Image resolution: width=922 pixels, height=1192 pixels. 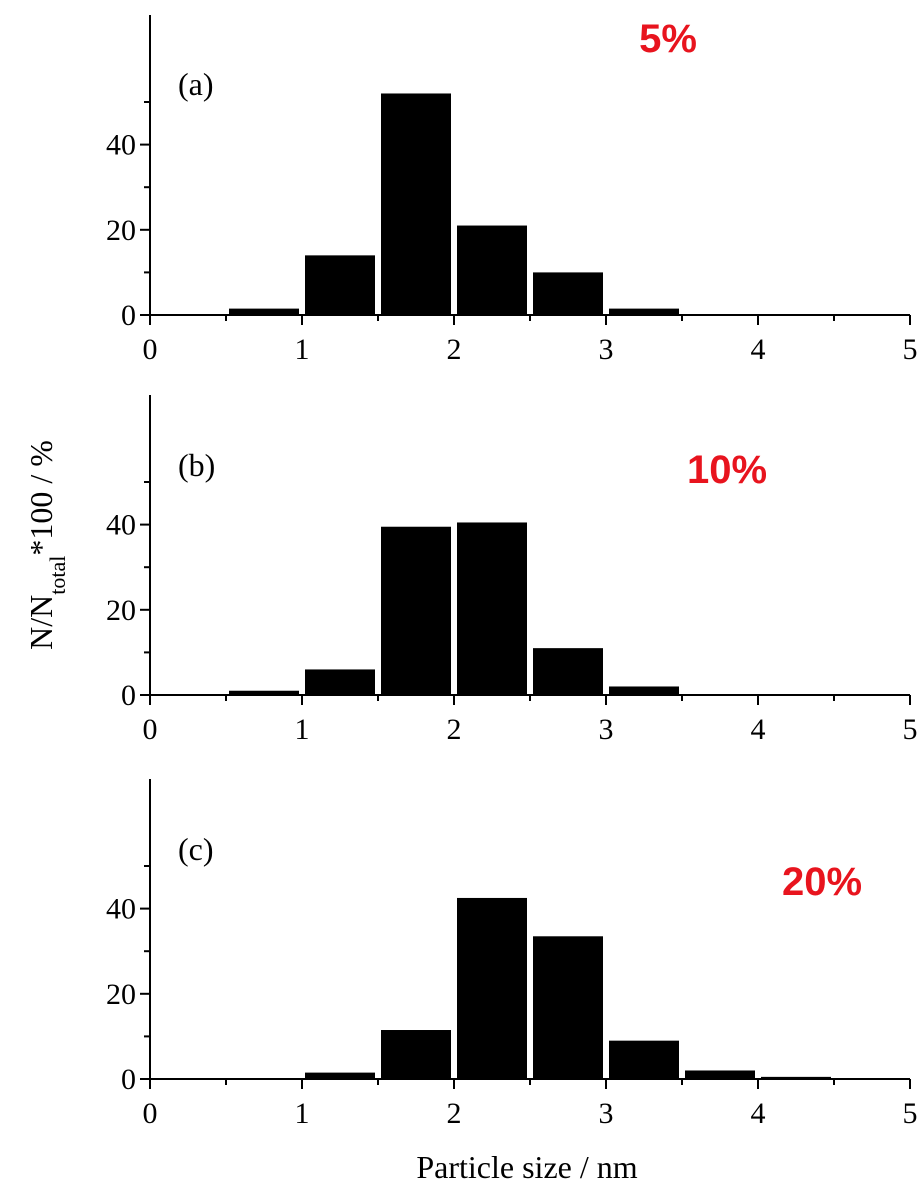 I want to click on y-axis-label-rest: *100 / %, so click(x=41, y=498).